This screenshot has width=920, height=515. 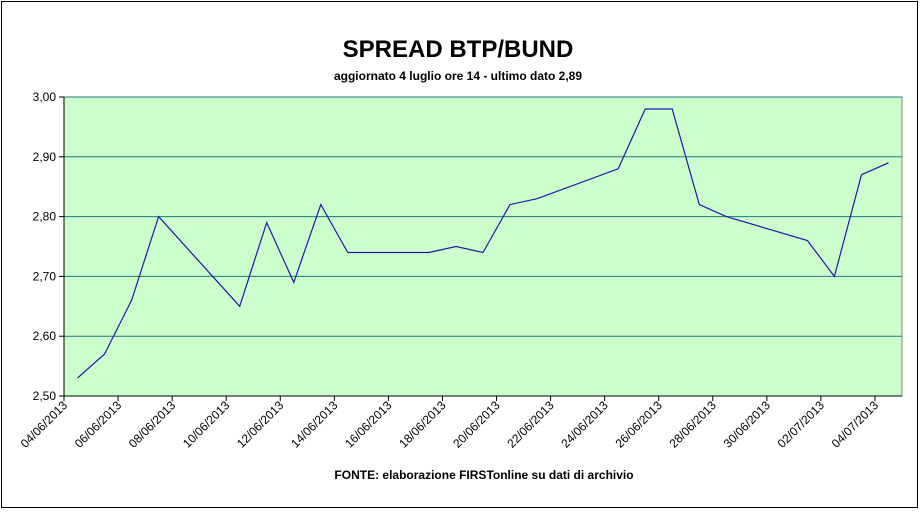 What do you see at coordinates (45, 336) in the screenshot?
I see `y-tick-label: 2,60` at bounding box center [45, 336].